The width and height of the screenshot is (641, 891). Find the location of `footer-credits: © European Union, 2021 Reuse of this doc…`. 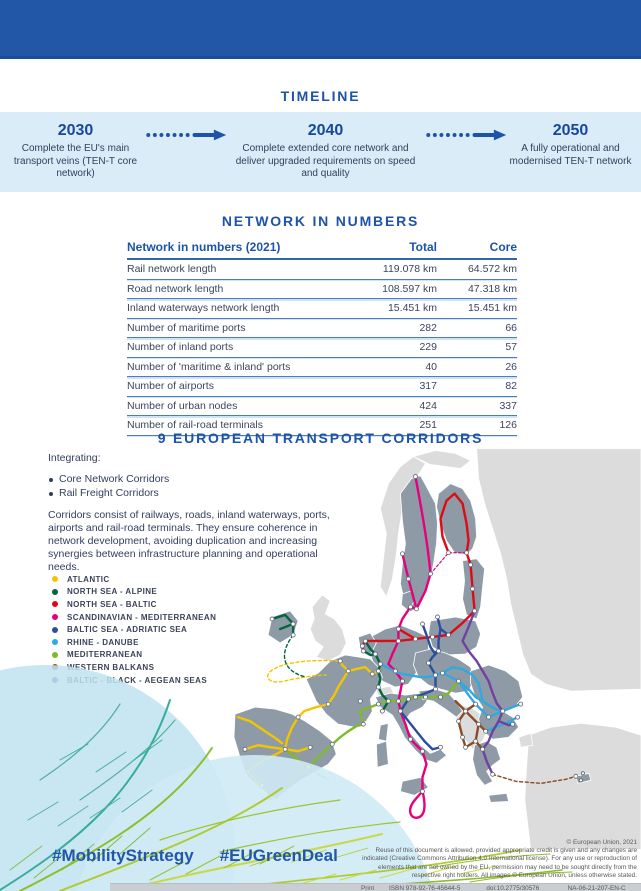

footer-credits: © European Union, 2021 Reuse of this doc… is located at coordinates (499, 865).